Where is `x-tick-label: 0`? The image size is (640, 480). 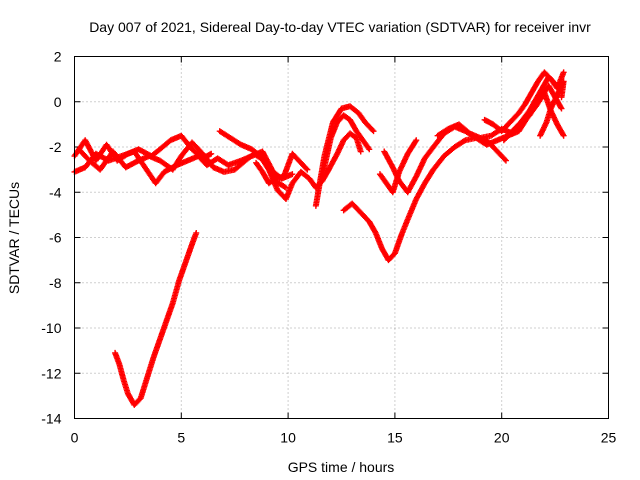
x-tick-label: 0 is located at coordinates (75, 438).